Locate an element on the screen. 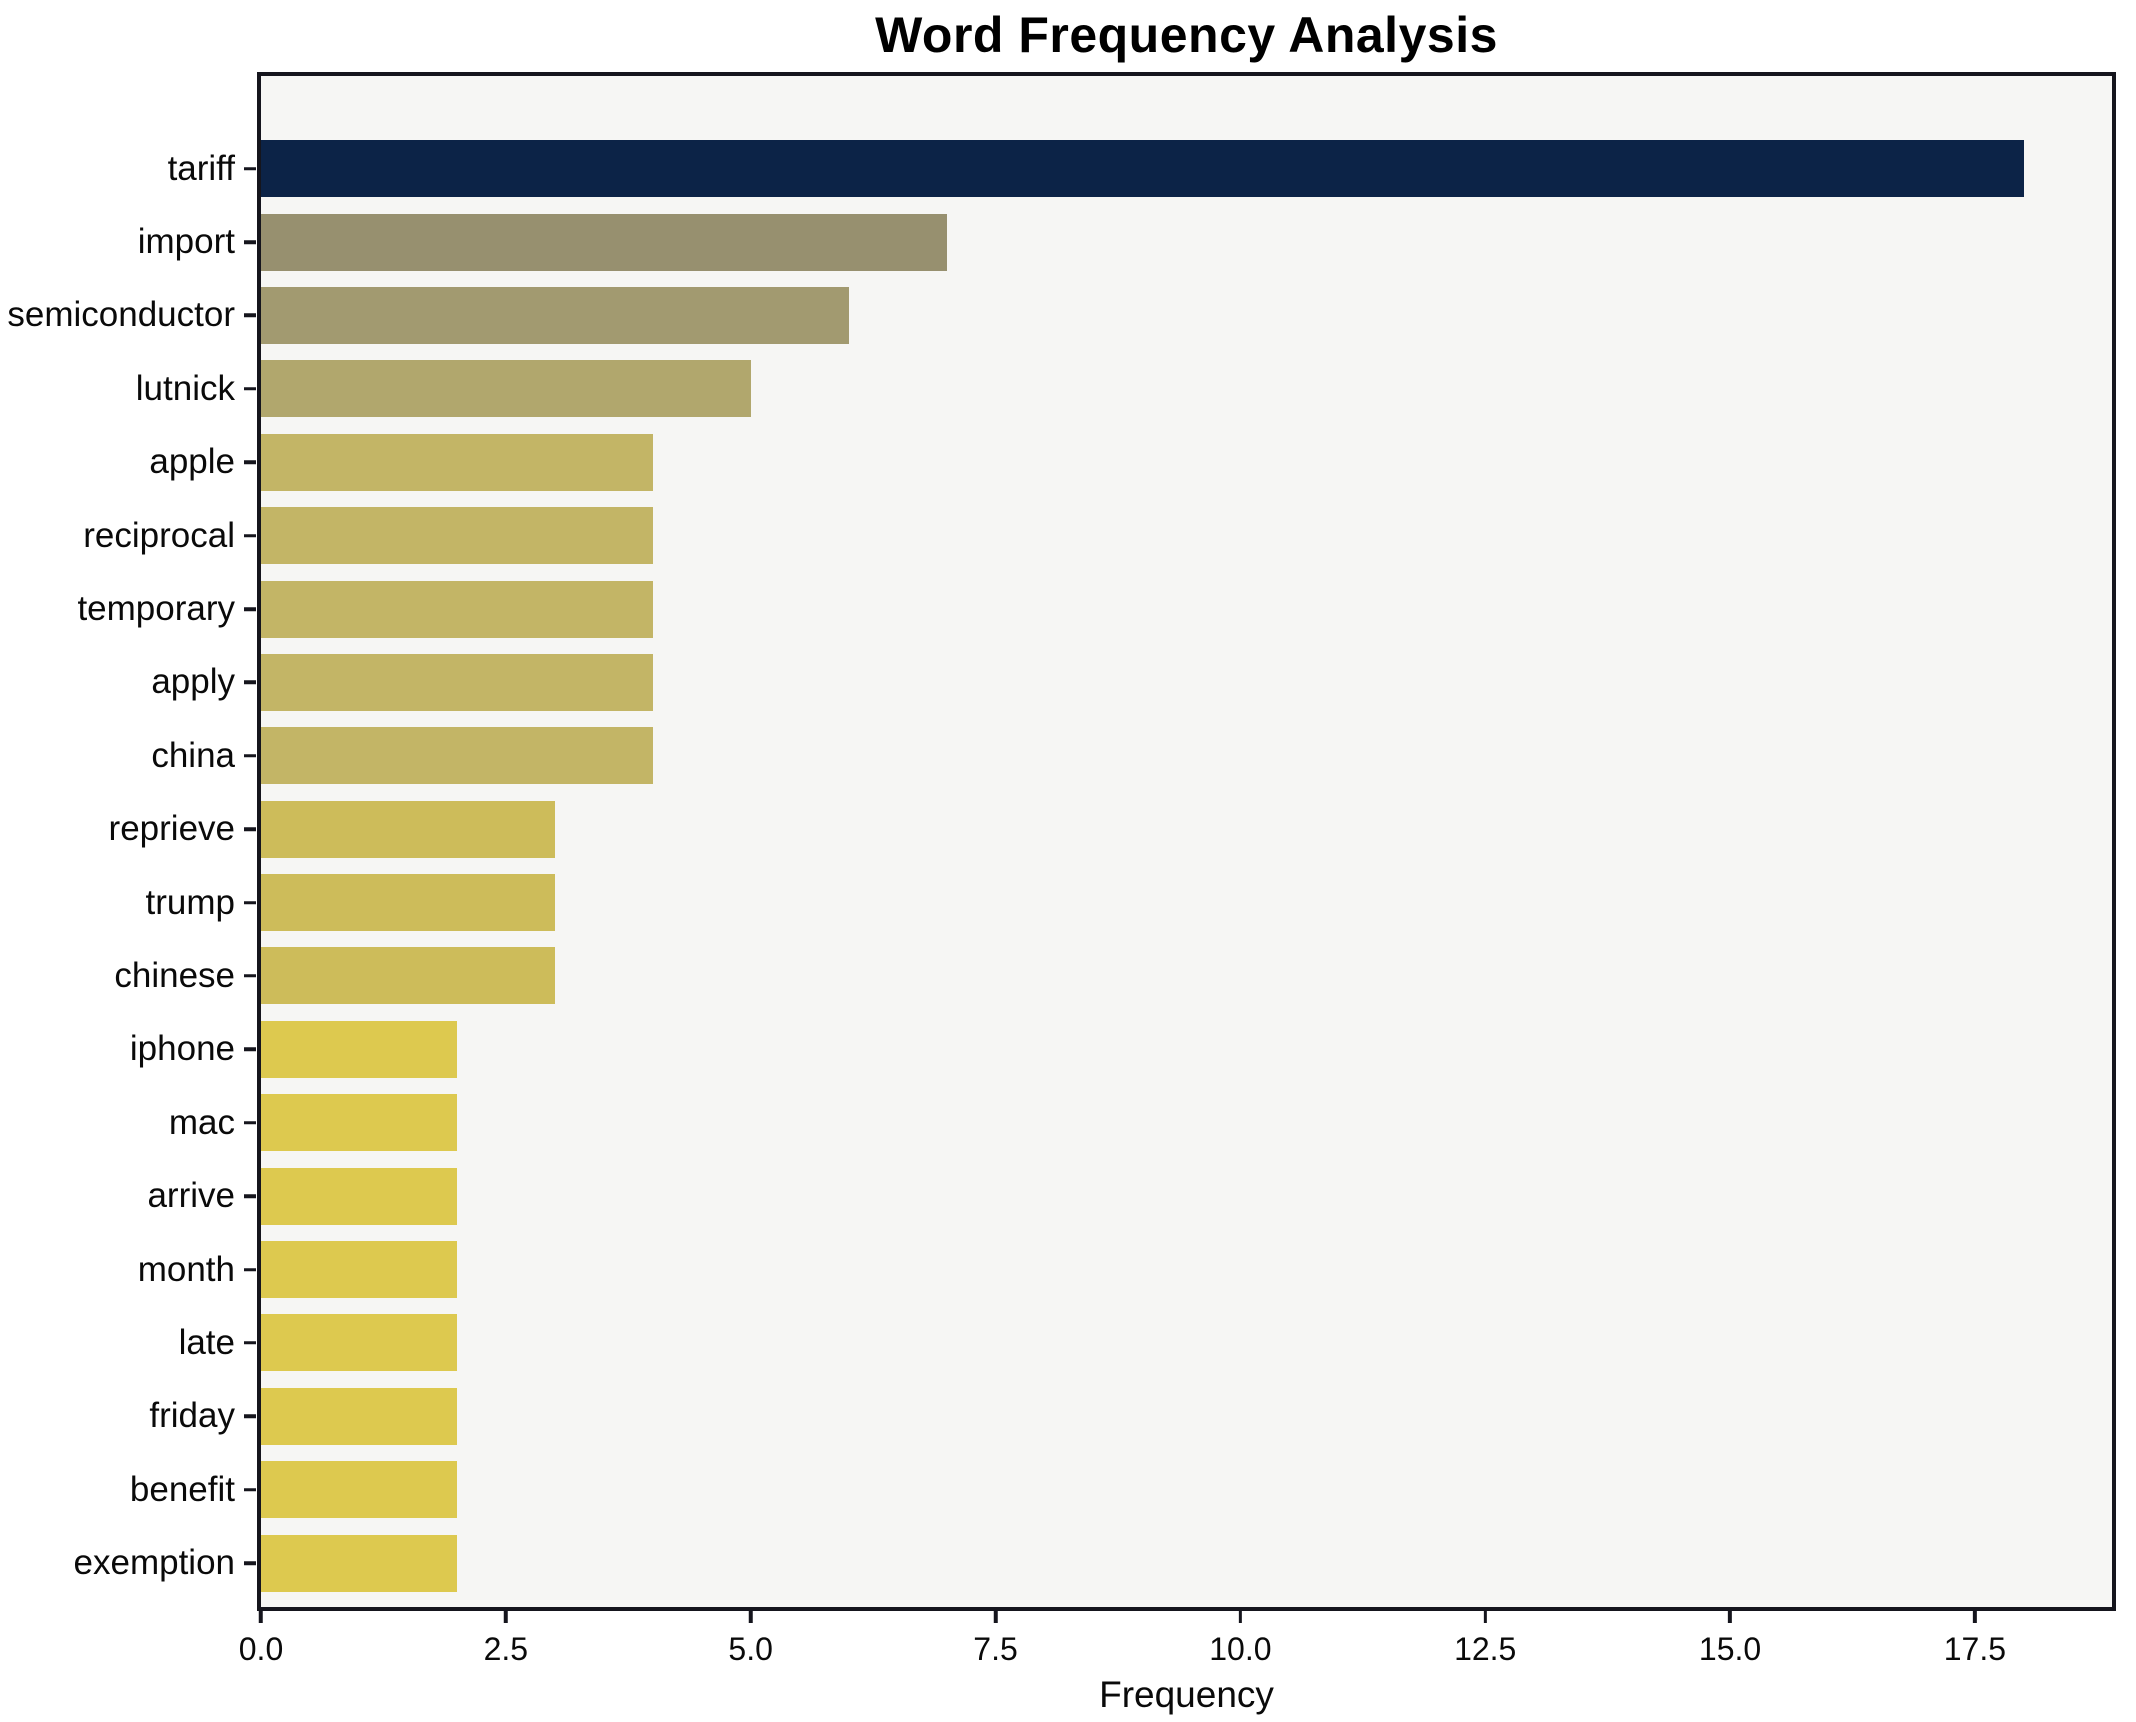  y-tick-label: reciprocal is located at coordinates (159, 535).